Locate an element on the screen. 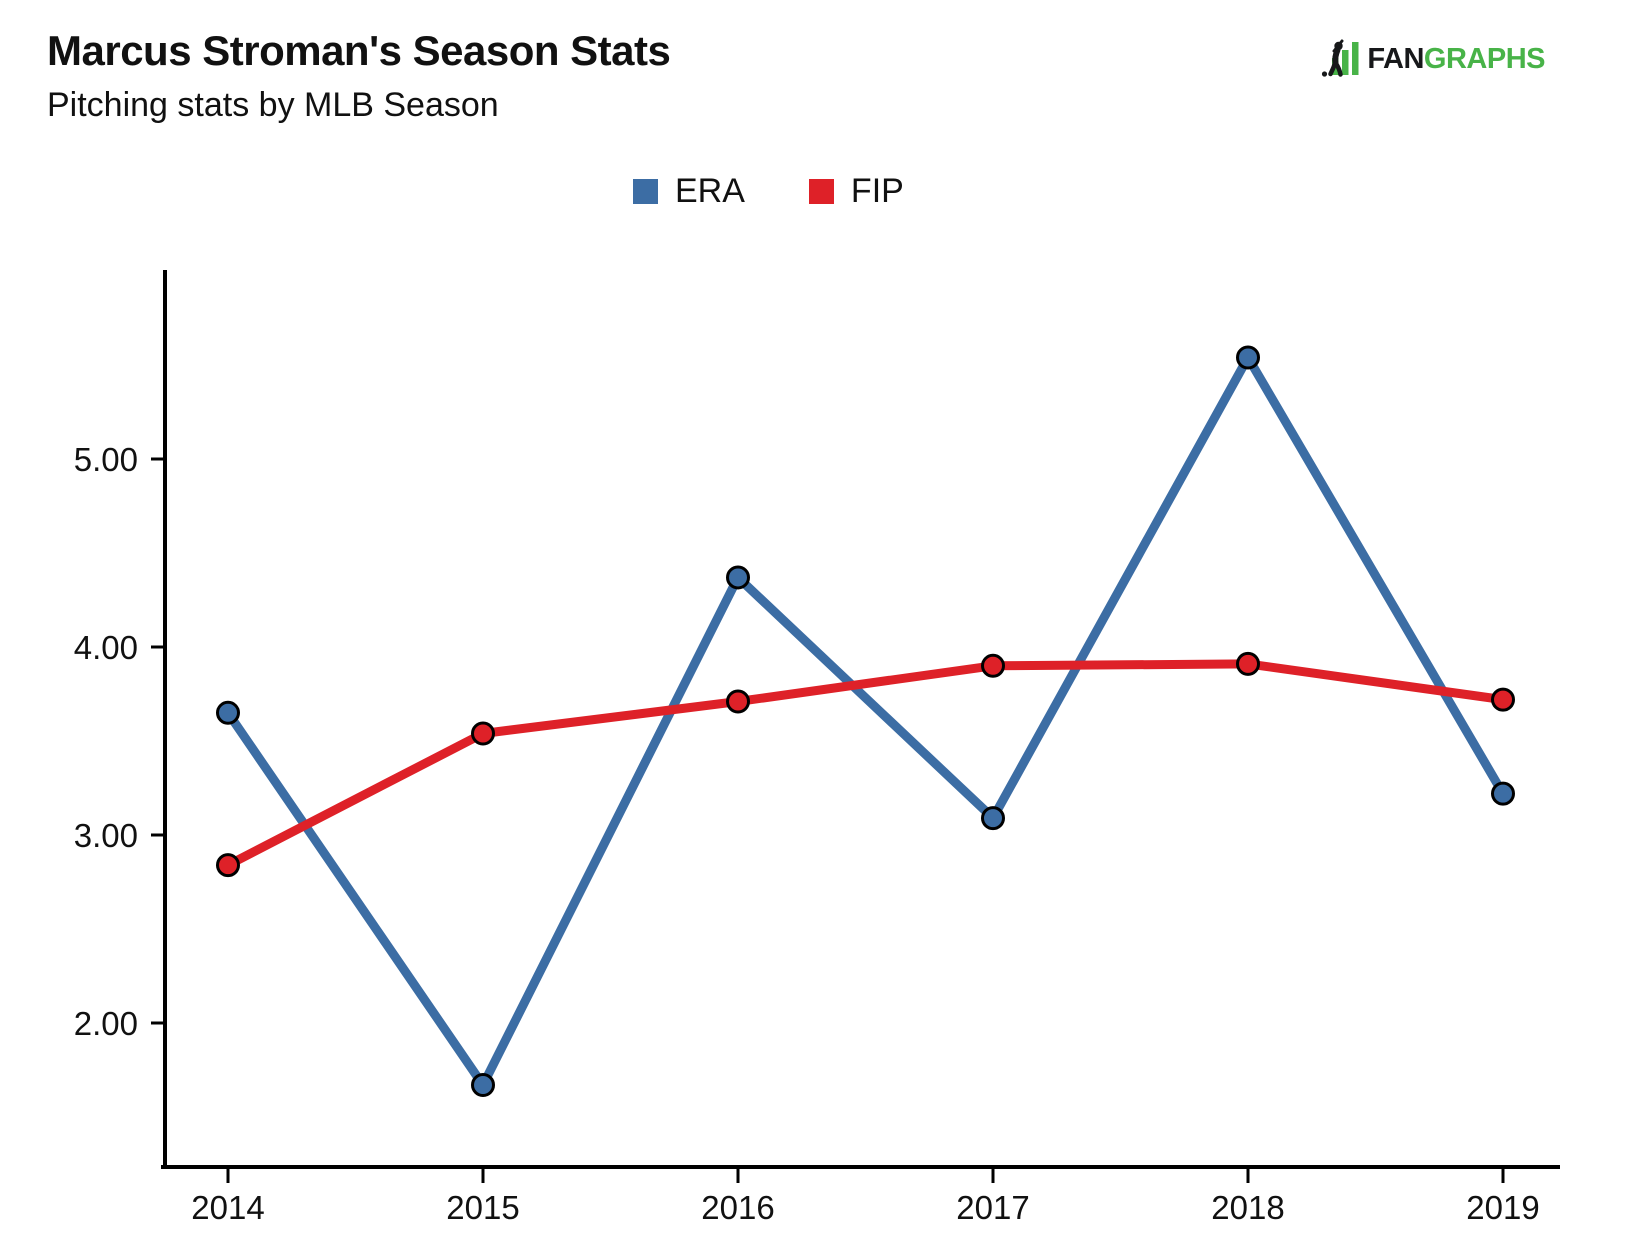 The image size is (1632, 1252). x-tick-label: 2014 is located at coordinates (227, 1207).